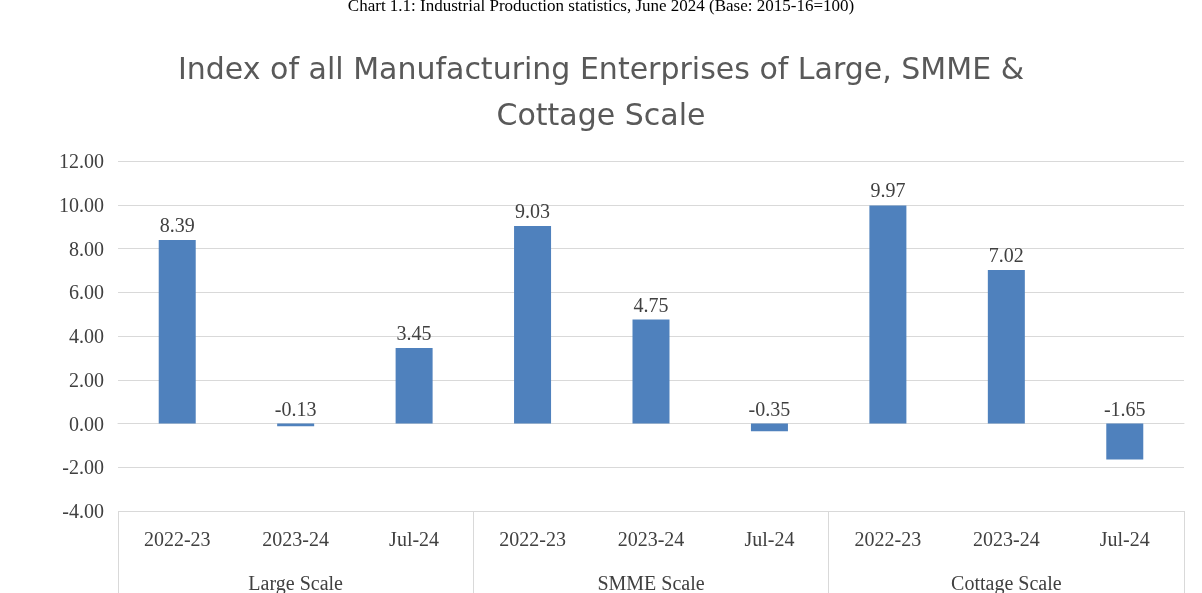 The height and width of the screenshot is (593, 1202). I want to click on y-tick-label: 12.00, so click(81, 161).